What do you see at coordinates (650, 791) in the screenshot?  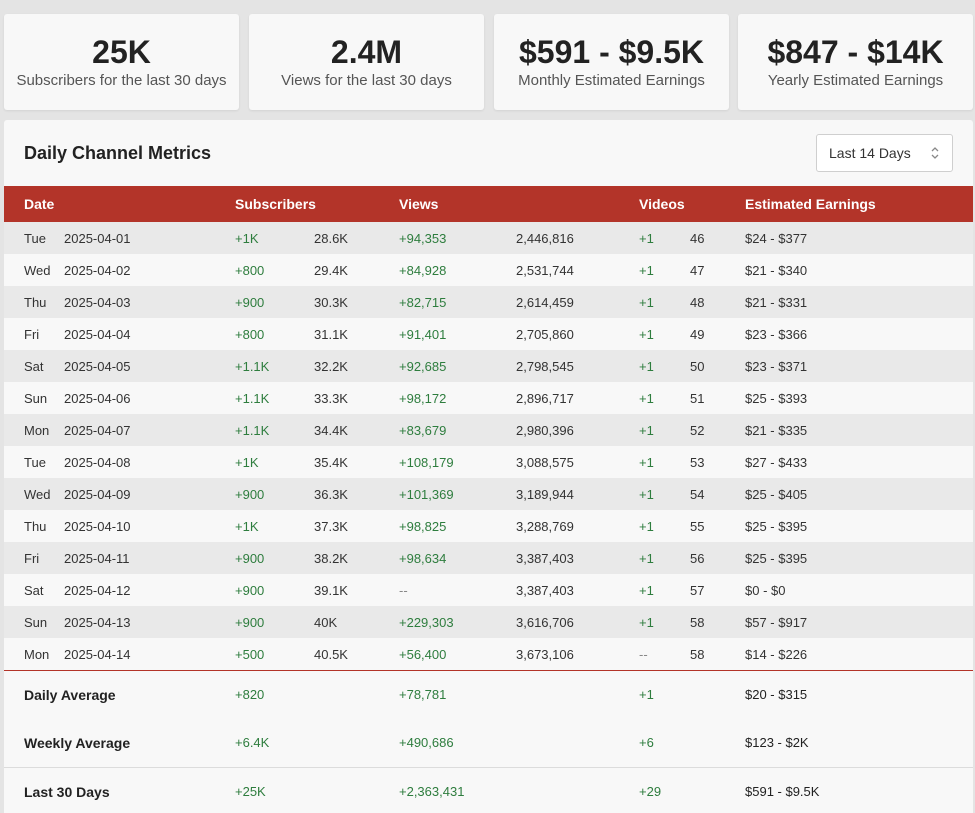 I see `summary-videos: +29` at bounding box center [650, 791].